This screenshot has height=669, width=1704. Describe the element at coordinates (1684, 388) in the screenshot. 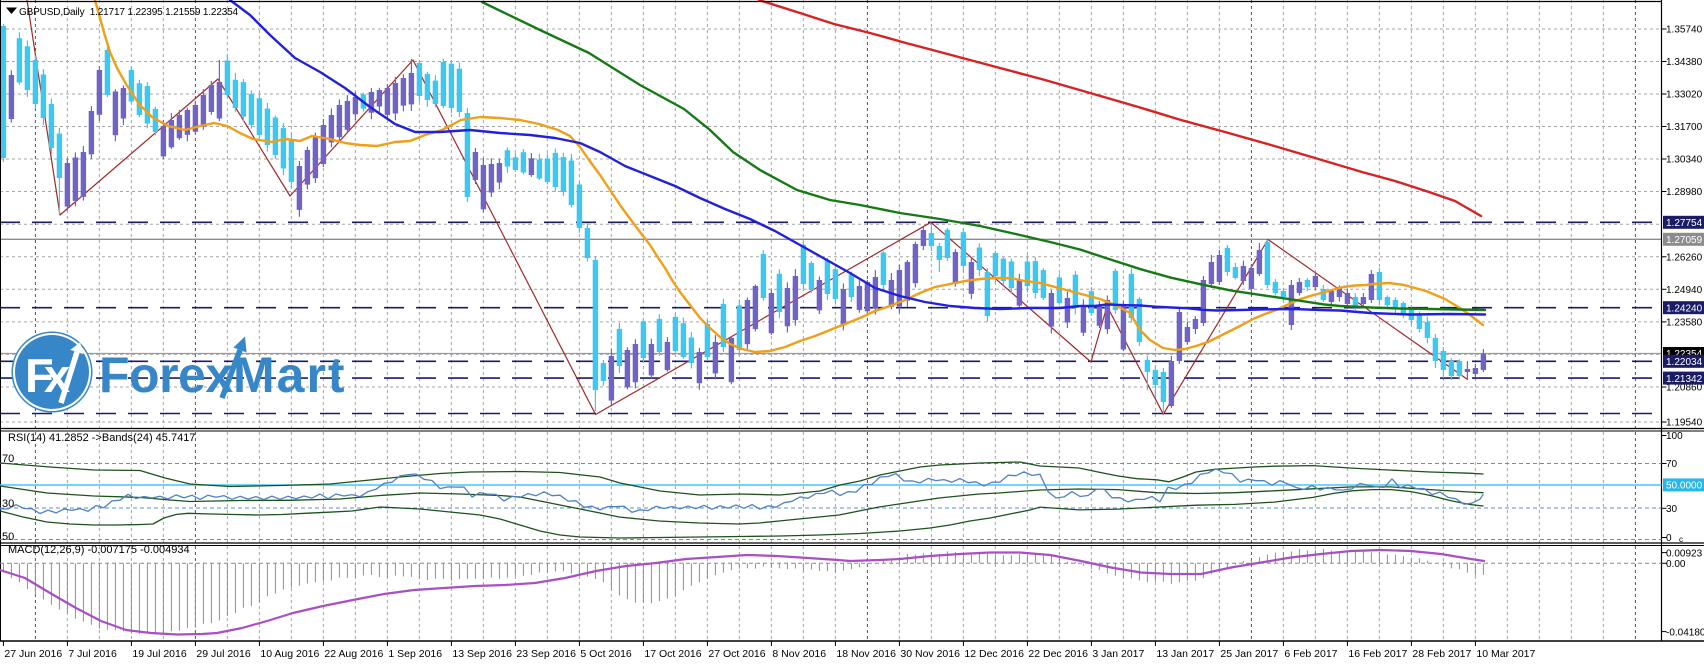

I see `svg-text: 1.20860` at that location.